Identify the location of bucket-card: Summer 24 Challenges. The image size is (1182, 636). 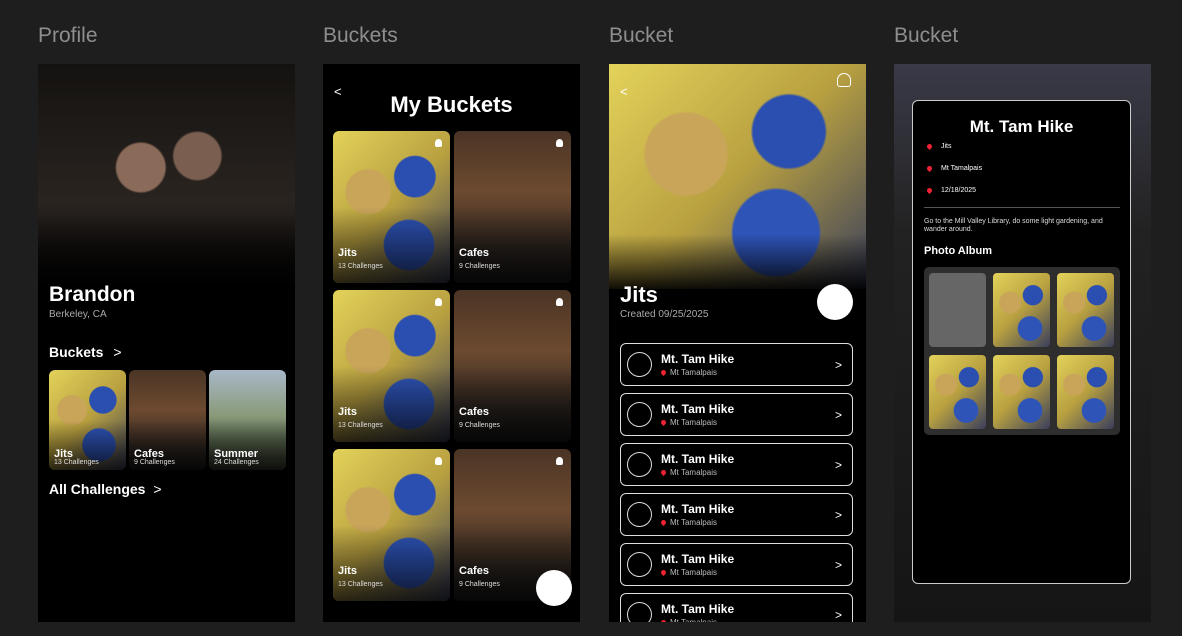
(247, 420).